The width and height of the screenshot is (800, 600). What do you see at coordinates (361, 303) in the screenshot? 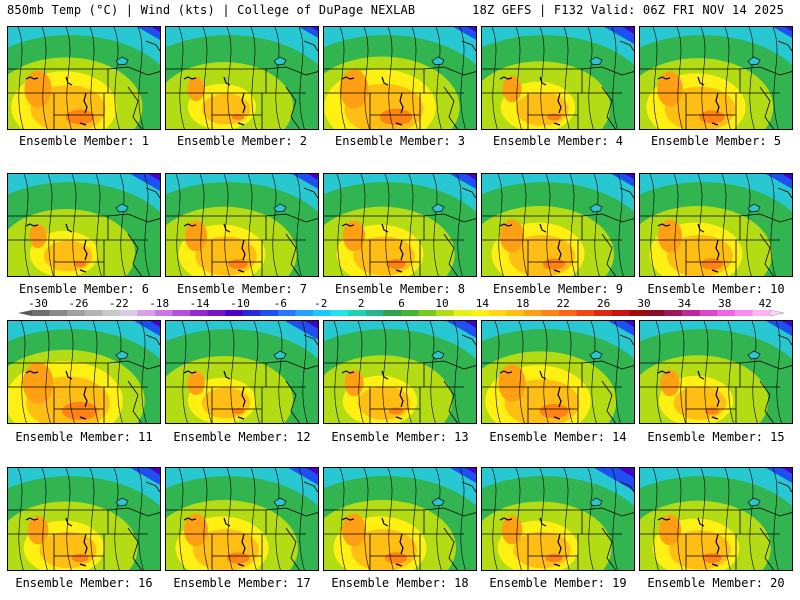
I see `colorbar-tick-label: 2` at bounding box center [361, 303].